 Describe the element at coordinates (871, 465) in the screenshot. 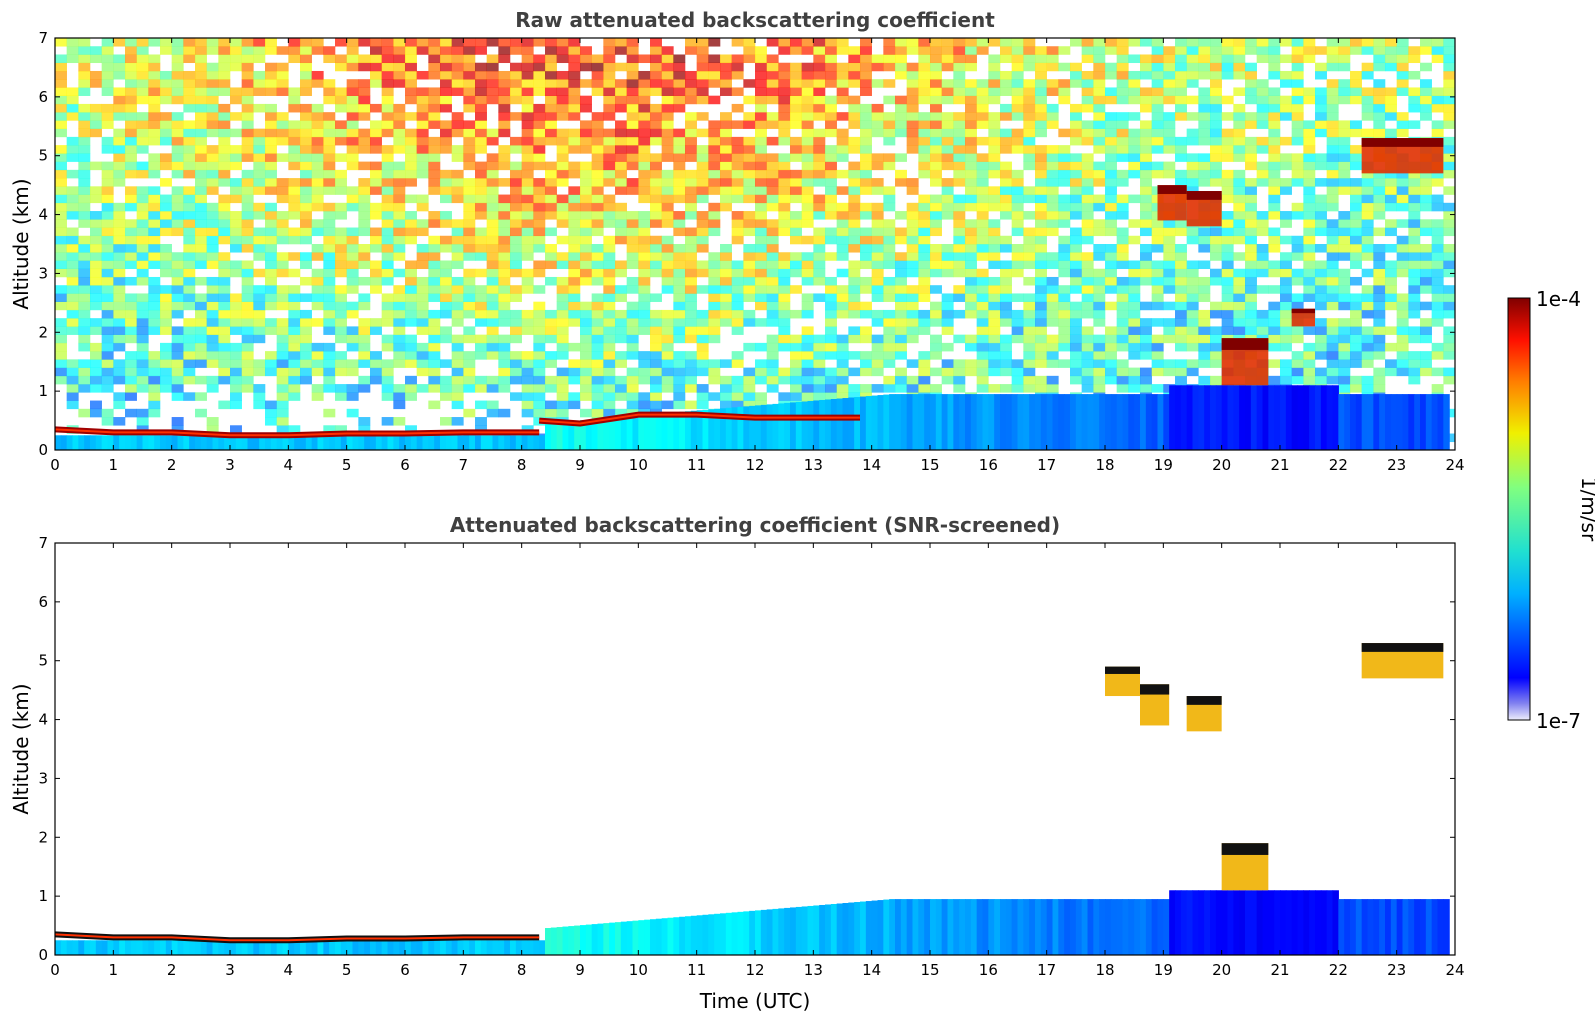

I see `x-tick-label: 14` at that location.